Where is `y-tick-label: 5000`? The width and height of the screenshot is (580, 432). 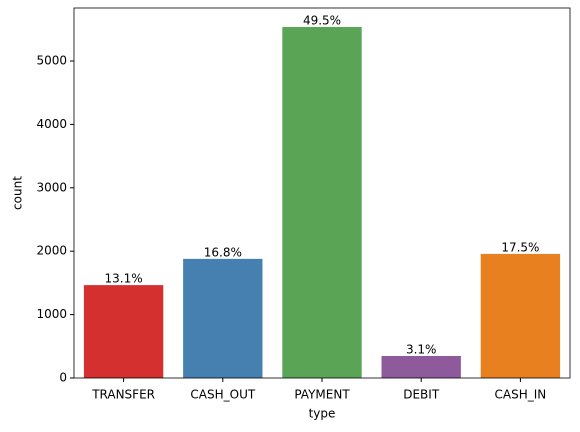 y-tick-label: 5000 is located at coordinates (51, 61).